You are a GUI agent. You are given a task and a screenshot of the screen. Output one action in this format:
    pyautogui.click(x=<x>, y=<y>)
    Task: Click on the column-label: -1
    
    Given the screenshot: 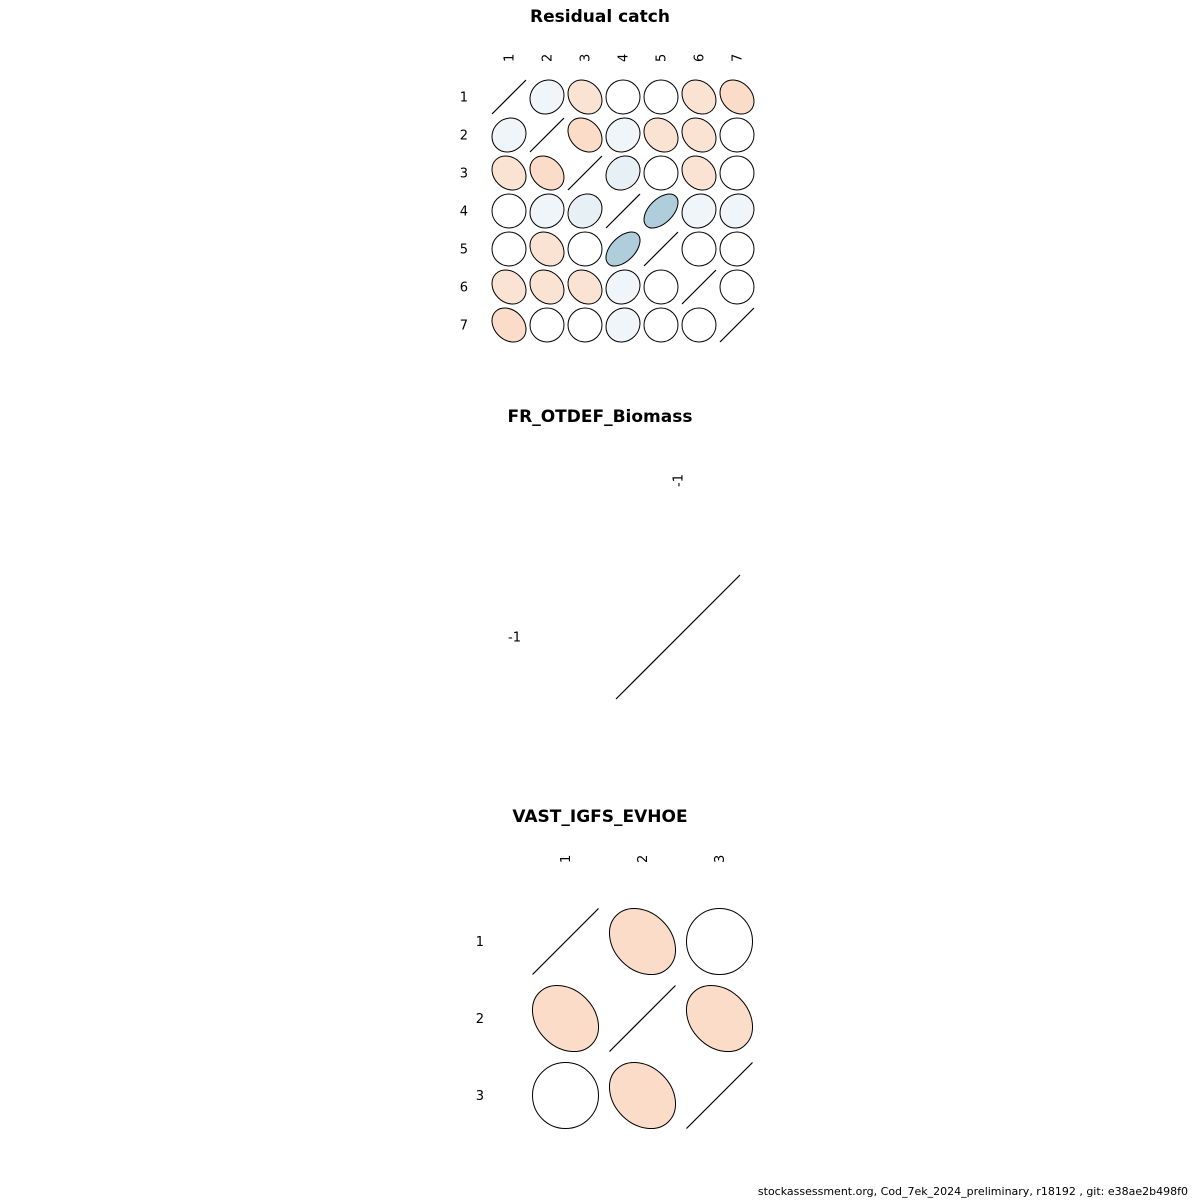 What is the action you would take?
    pyautogui.click(x=679, y=480)
    